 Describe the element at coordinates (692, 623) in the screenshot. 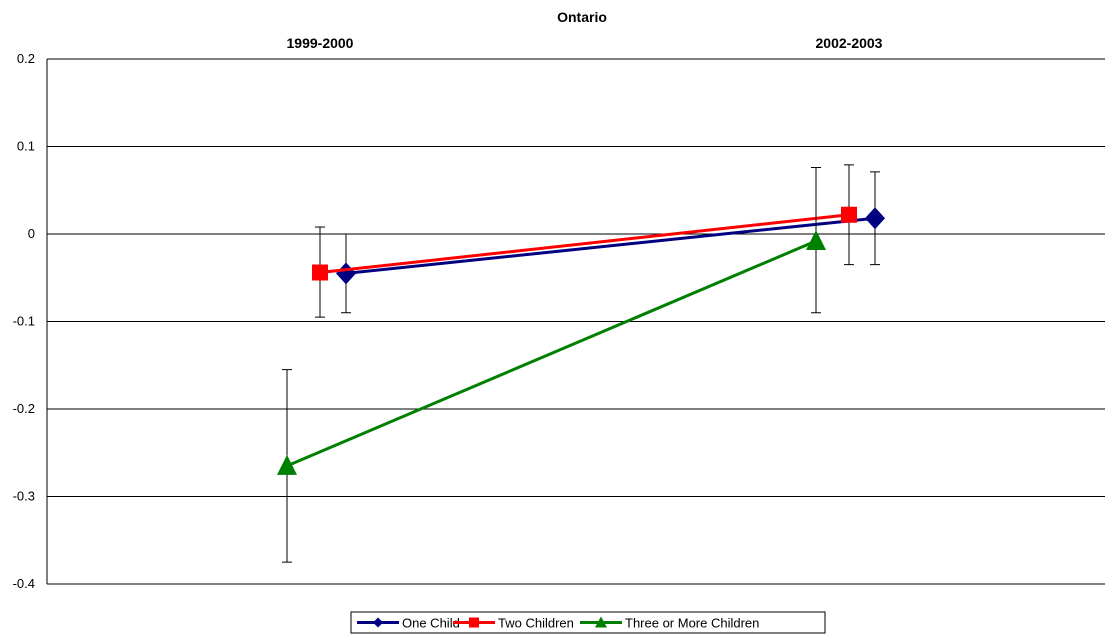

I see `legend-label: Three or More Children` at that location.